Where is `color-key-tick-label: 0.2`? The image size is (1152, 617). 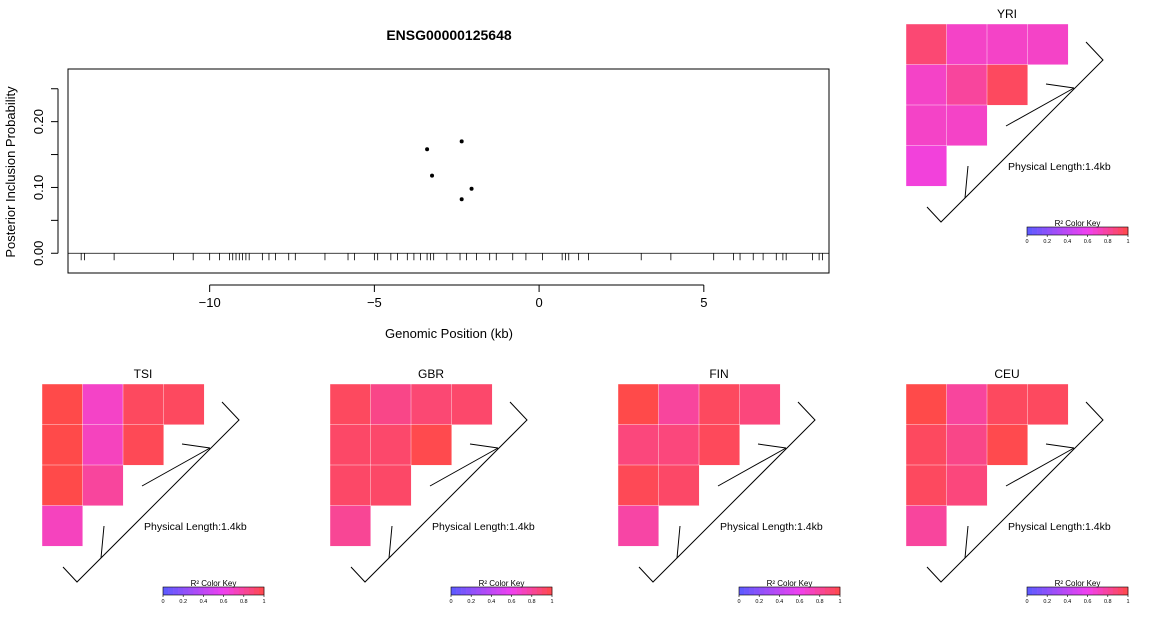
color-key-tick-label: 0.2 is located at coordinates (1047, 602).